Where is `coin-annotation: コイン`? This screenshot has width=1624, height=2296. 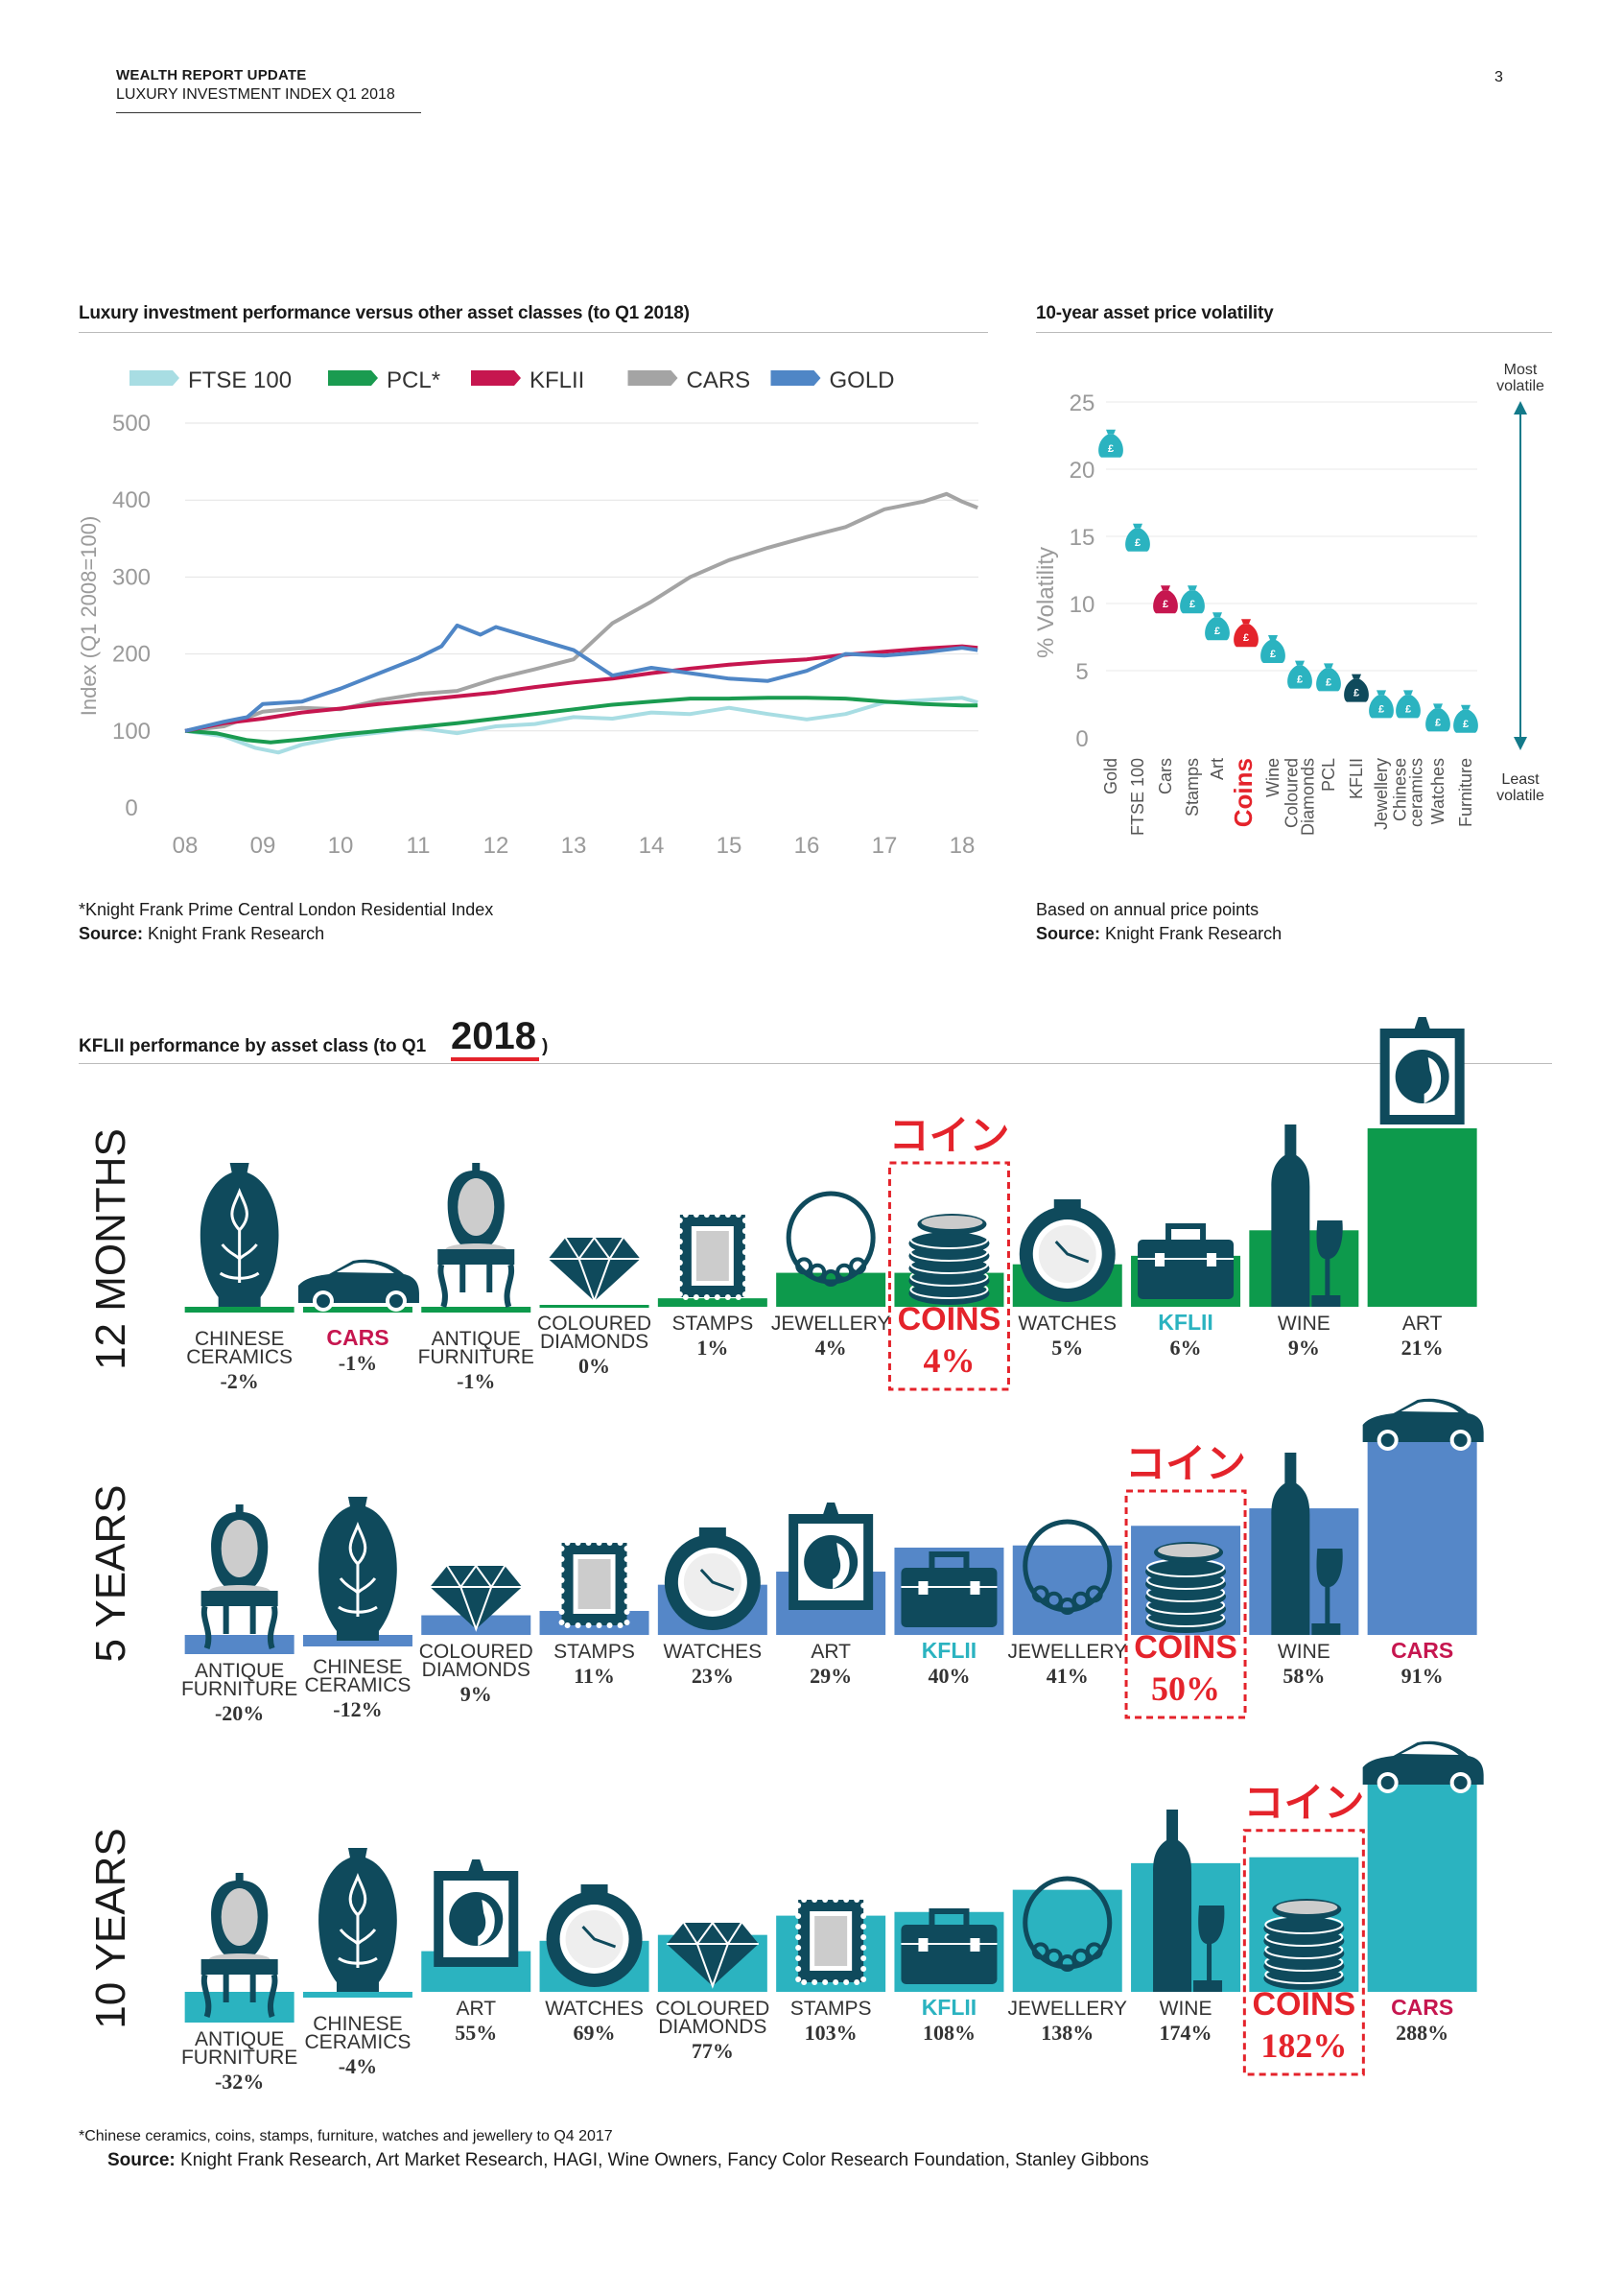 coin-annotation: コイン is located at coordinates (1185, 1463).